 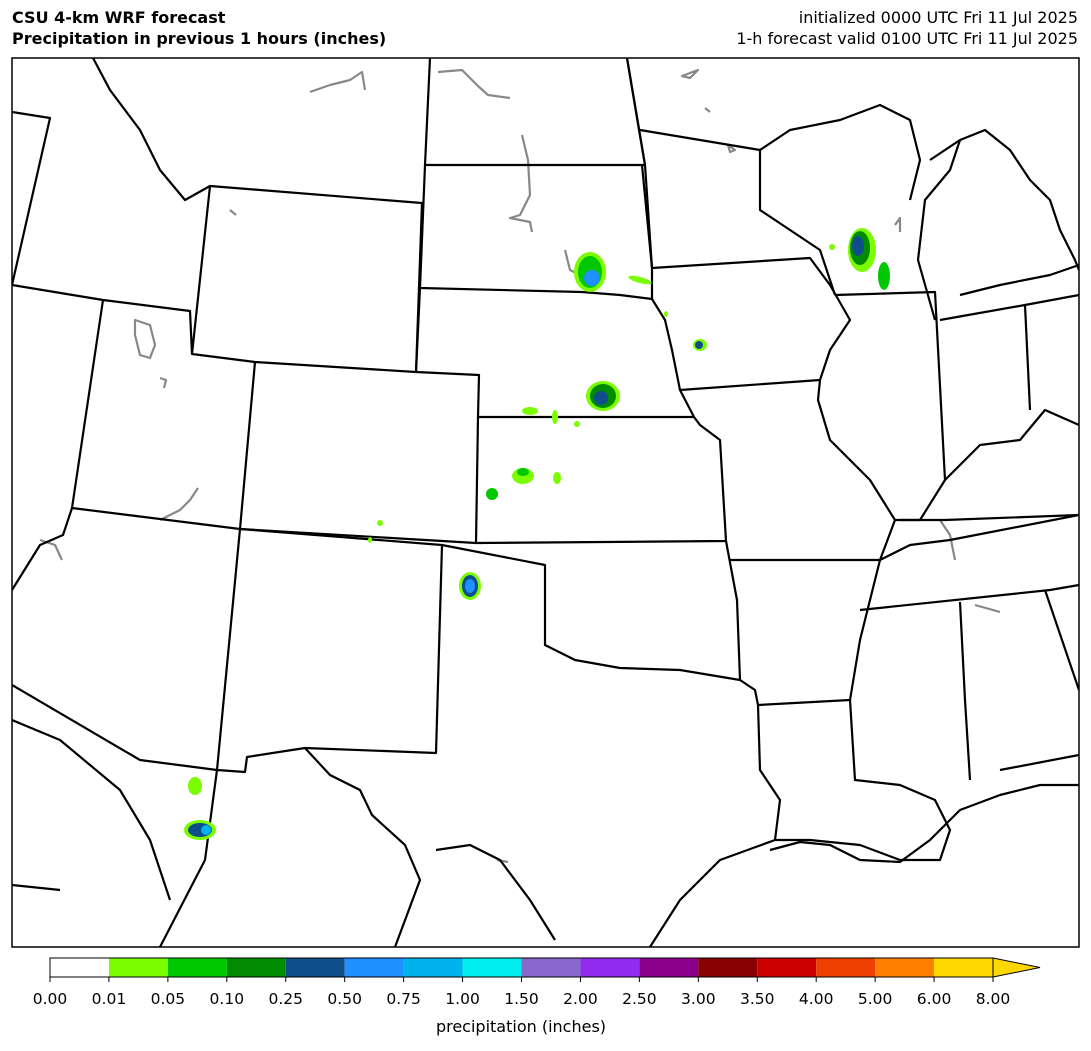 I want to click on colorbar-tick-label: 0.01, so click(x=109, y=999).